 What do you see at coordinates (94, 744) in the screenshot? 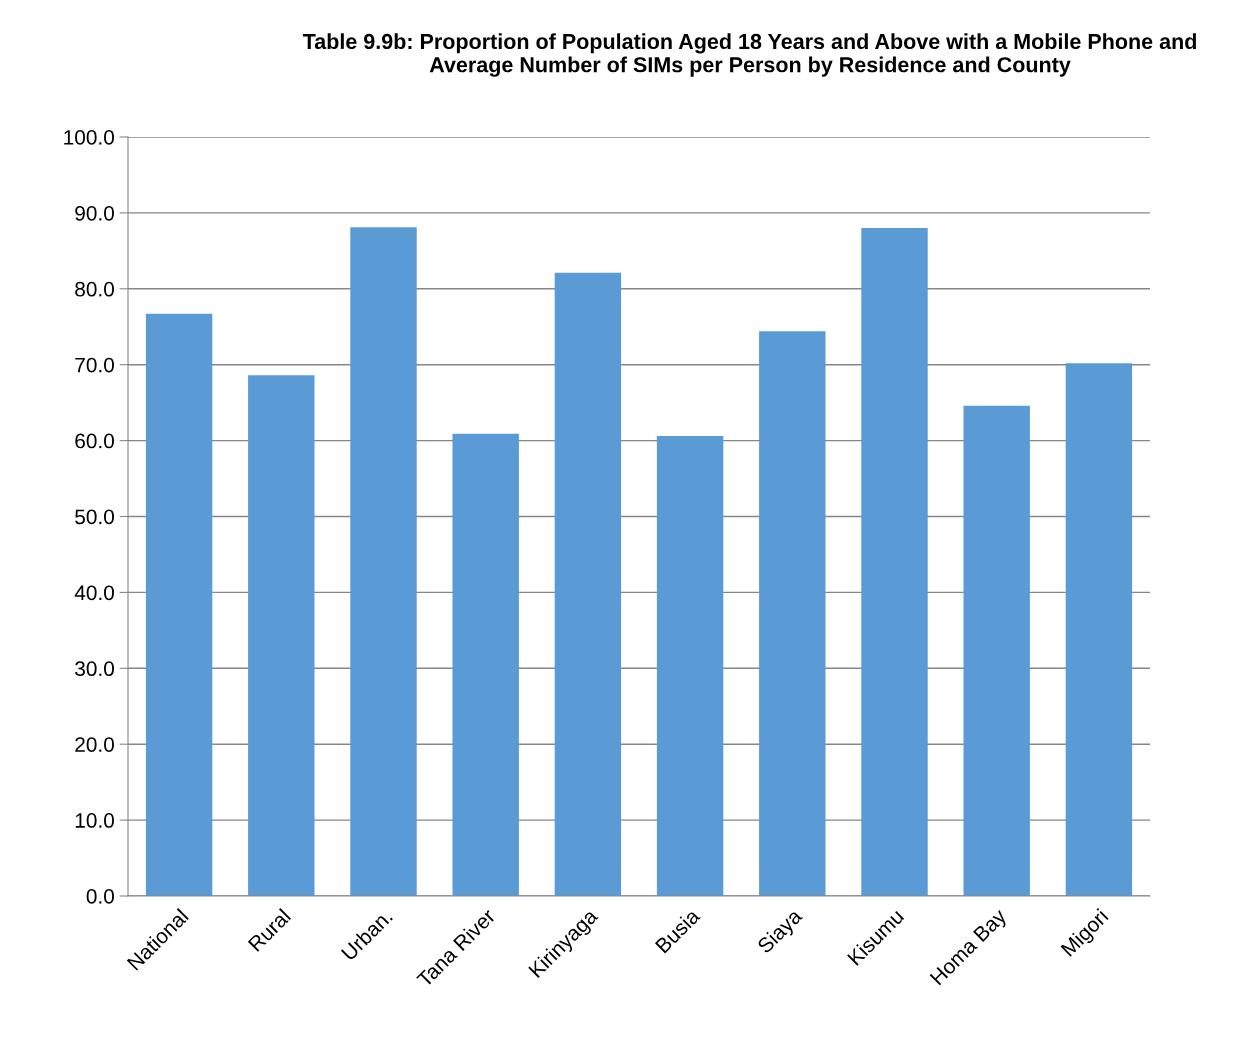
I see `y-tick-label: 20.0` at bounding box center [94, 744].